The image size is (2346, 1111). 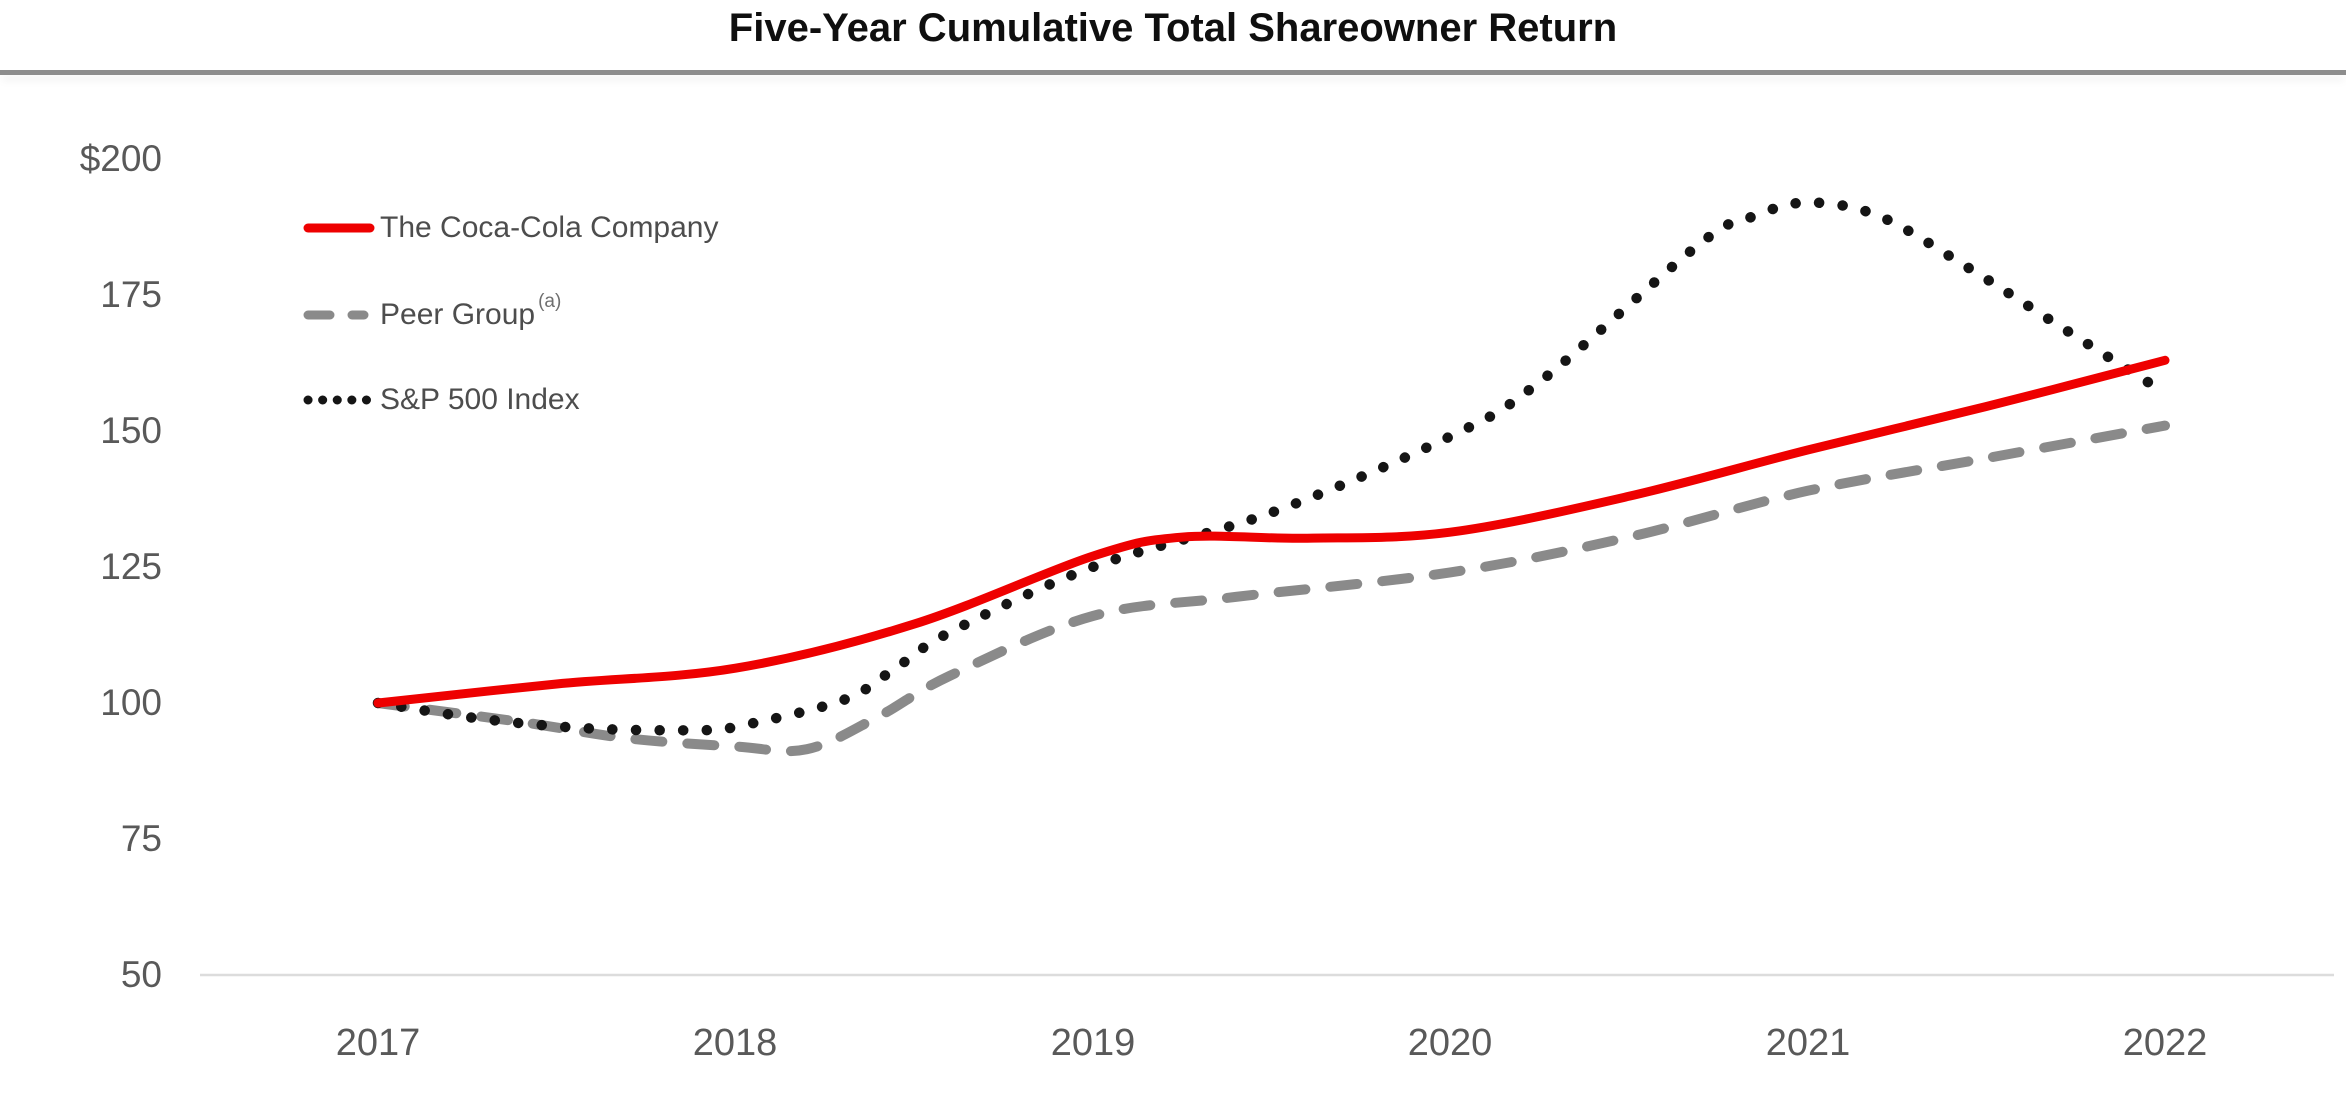 I want to click on dashed-line-swatch-icon, so click(x=339, y=315).